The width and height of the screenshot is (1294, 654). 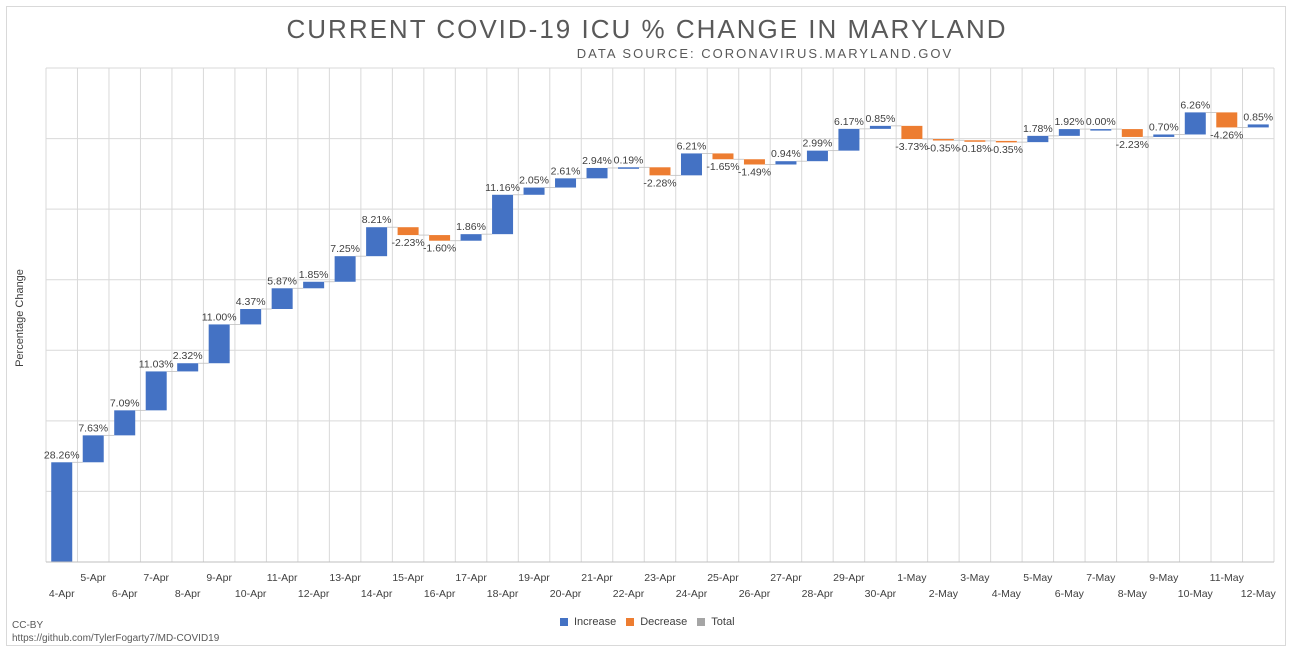 I want to click on data-label: 4.37%, so click(x=251, y=302).